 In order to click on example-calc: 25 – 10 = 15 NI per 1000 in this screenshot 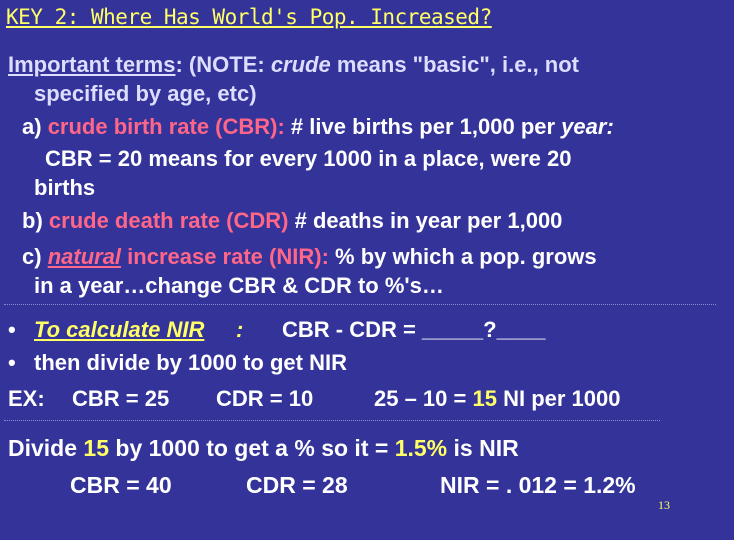, I will do `click(497, 399)`.